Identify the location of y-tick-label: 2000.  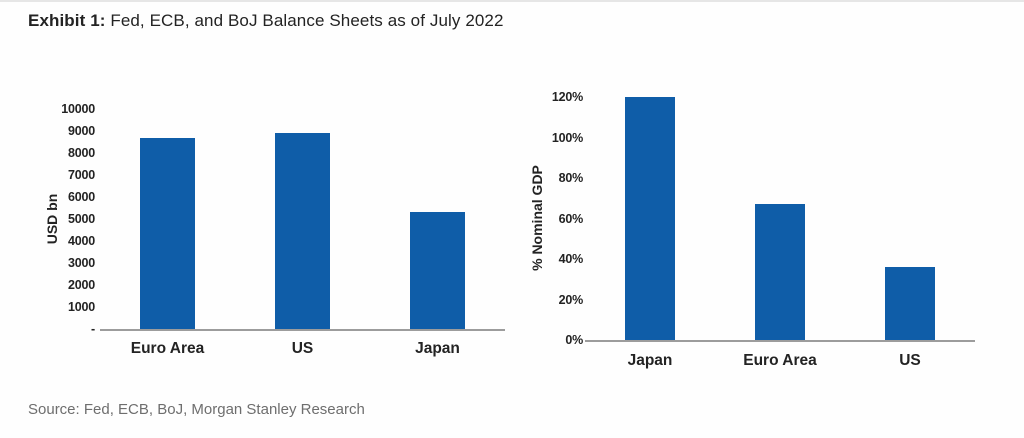
(81, 285).